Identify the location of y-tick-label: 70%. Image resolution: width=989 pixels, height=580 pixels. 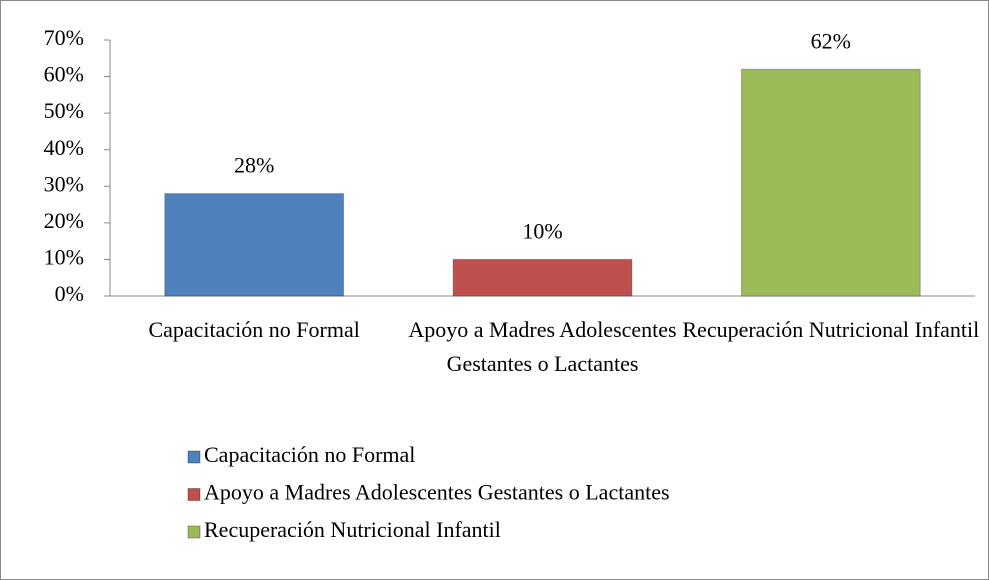
(64, 37).